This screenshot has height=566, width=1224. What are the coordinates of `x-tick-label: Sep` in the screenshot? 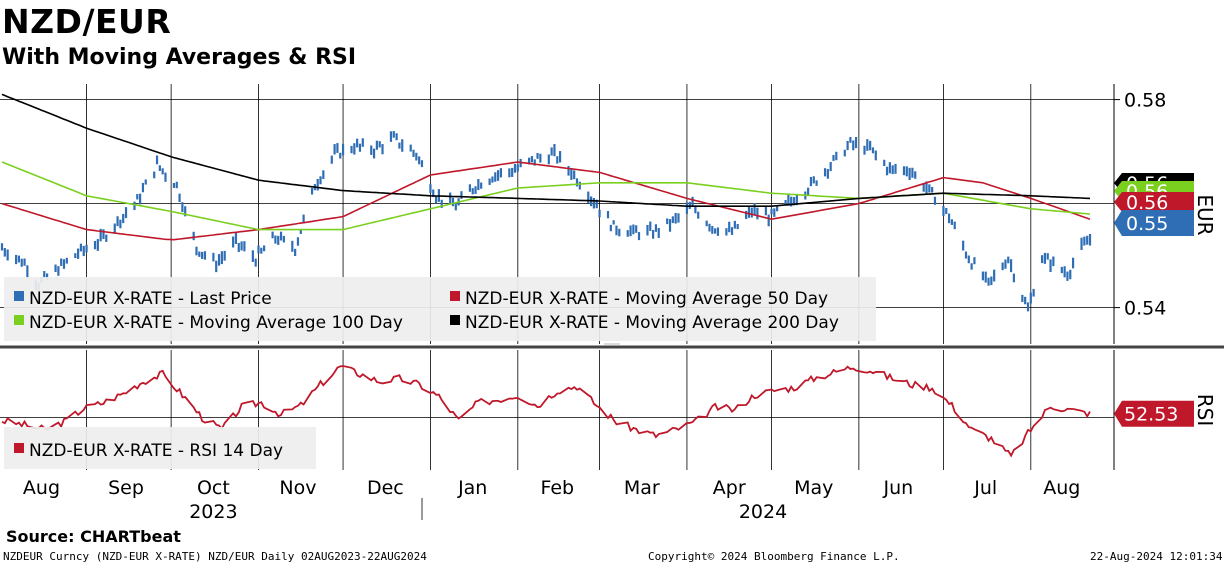 It's located at (126, 488).